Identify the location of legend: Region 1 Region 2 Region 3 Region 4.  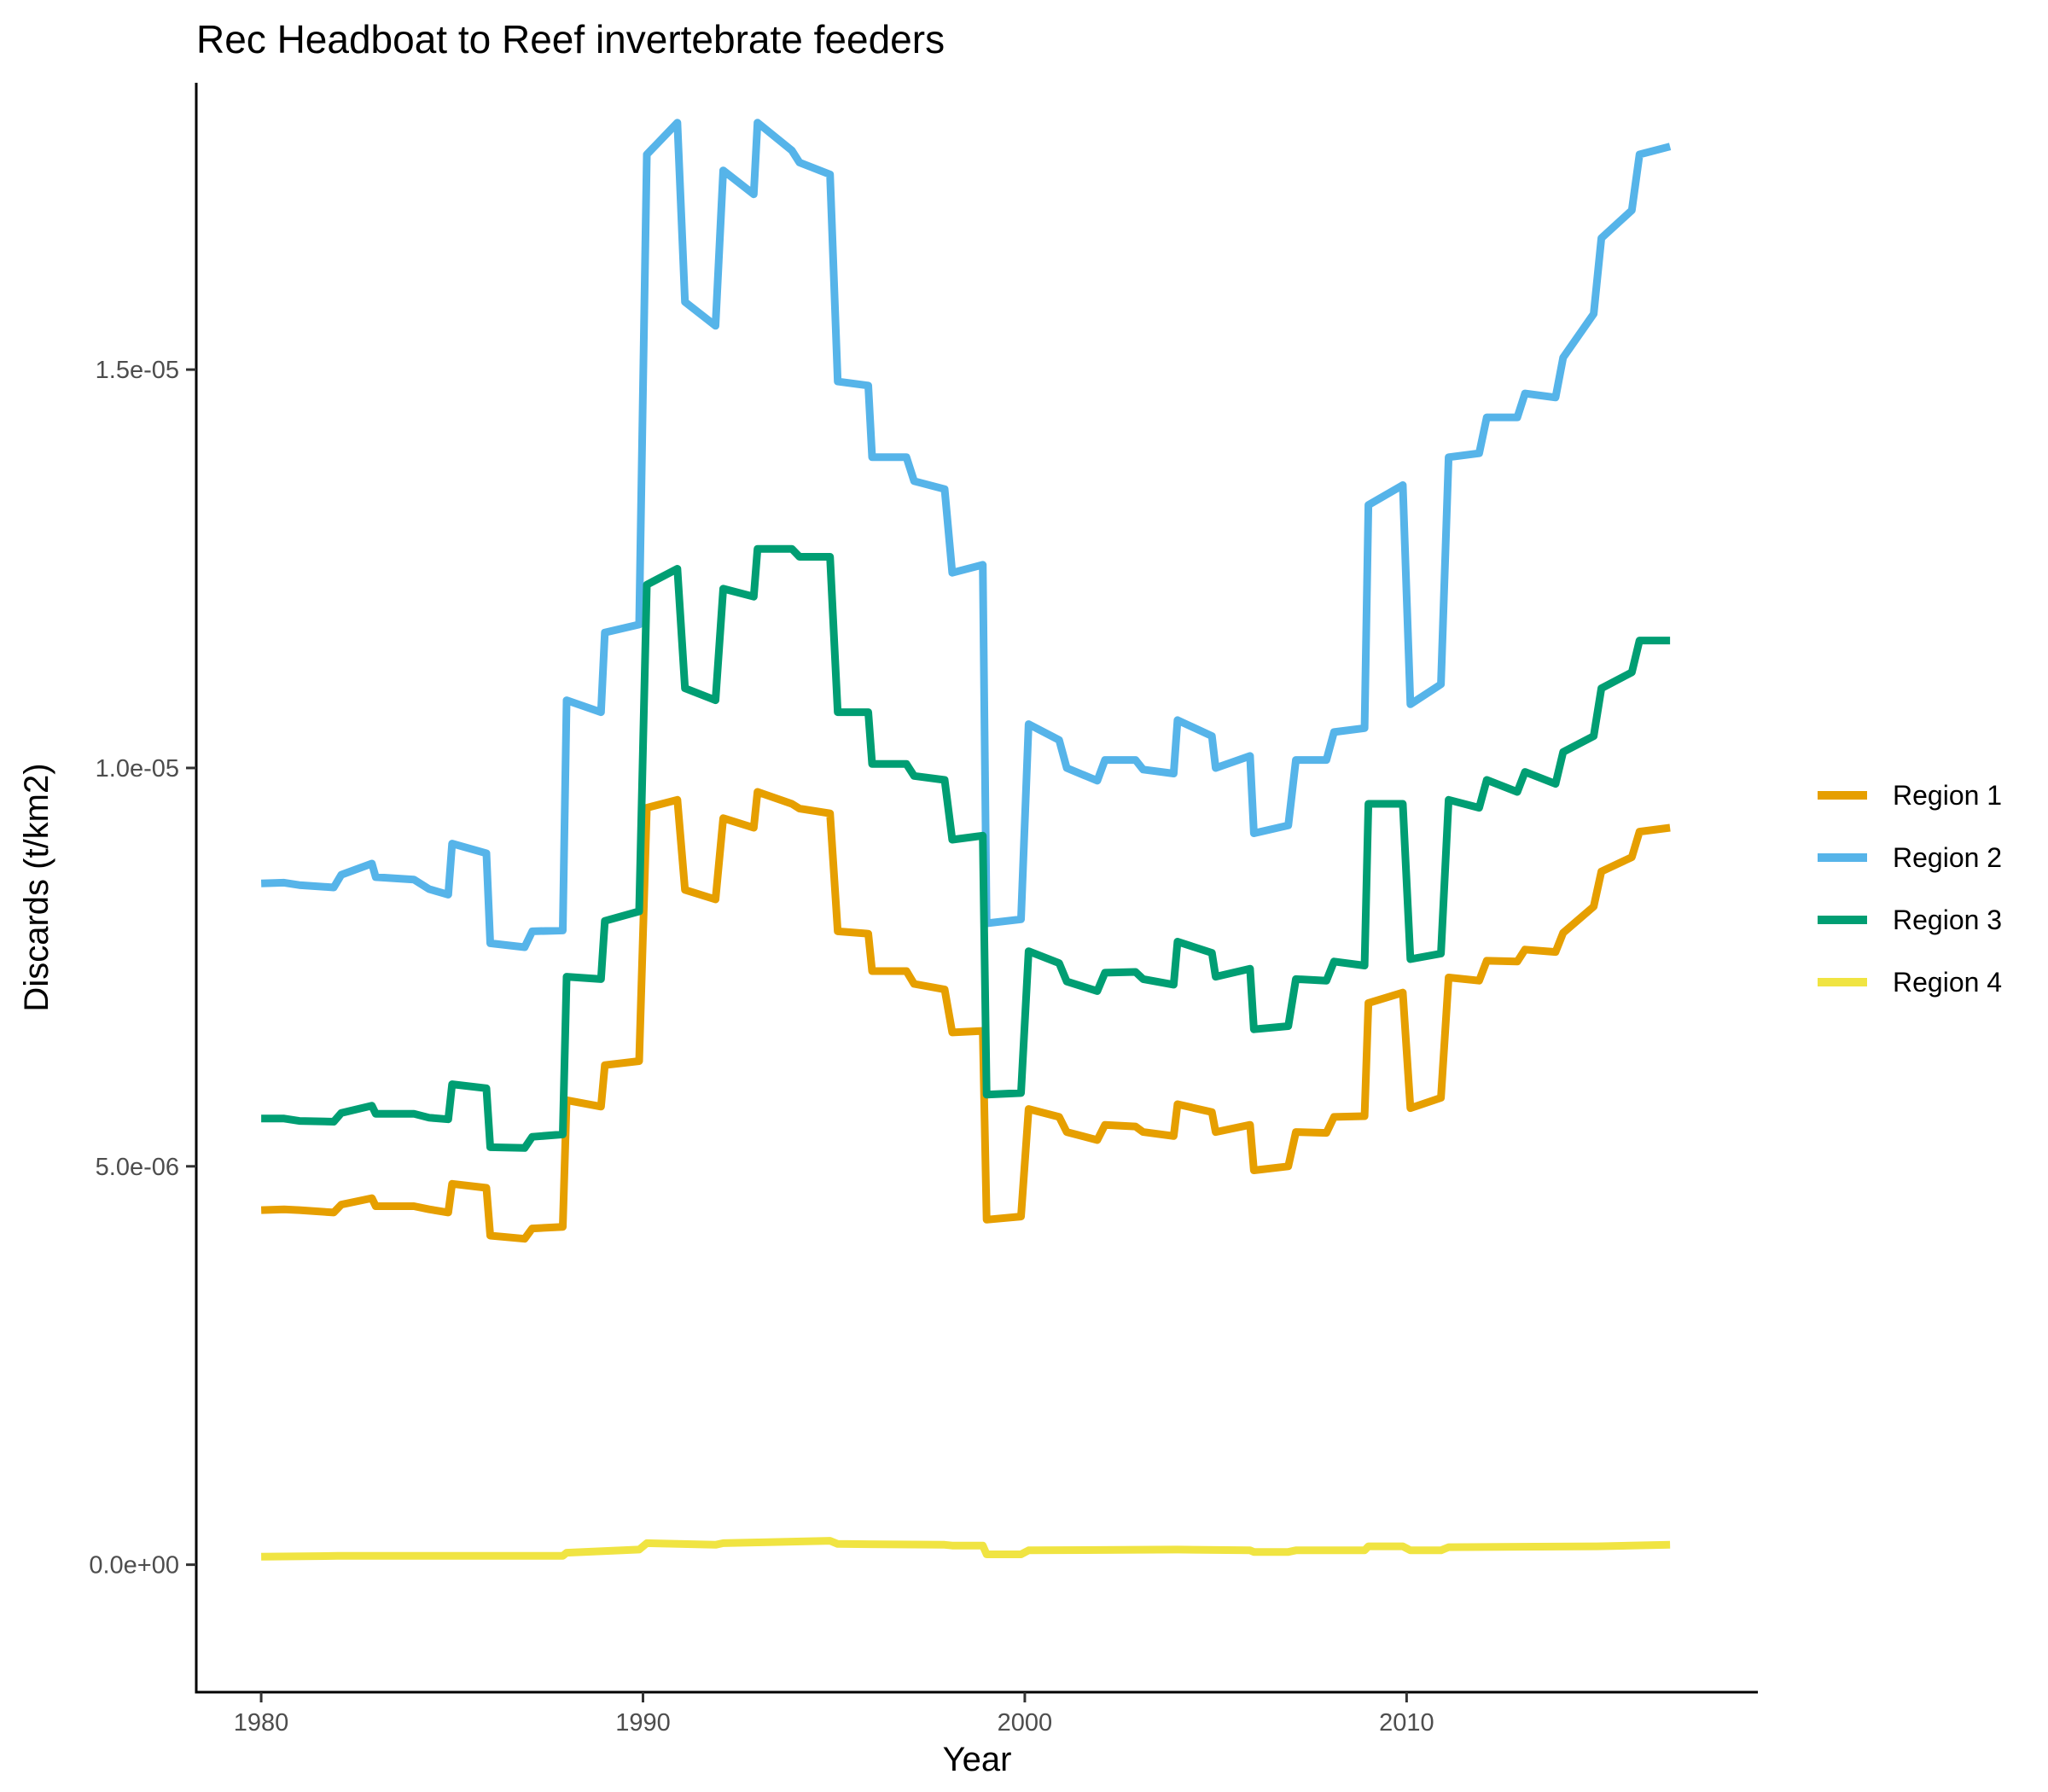
(1910, 889).